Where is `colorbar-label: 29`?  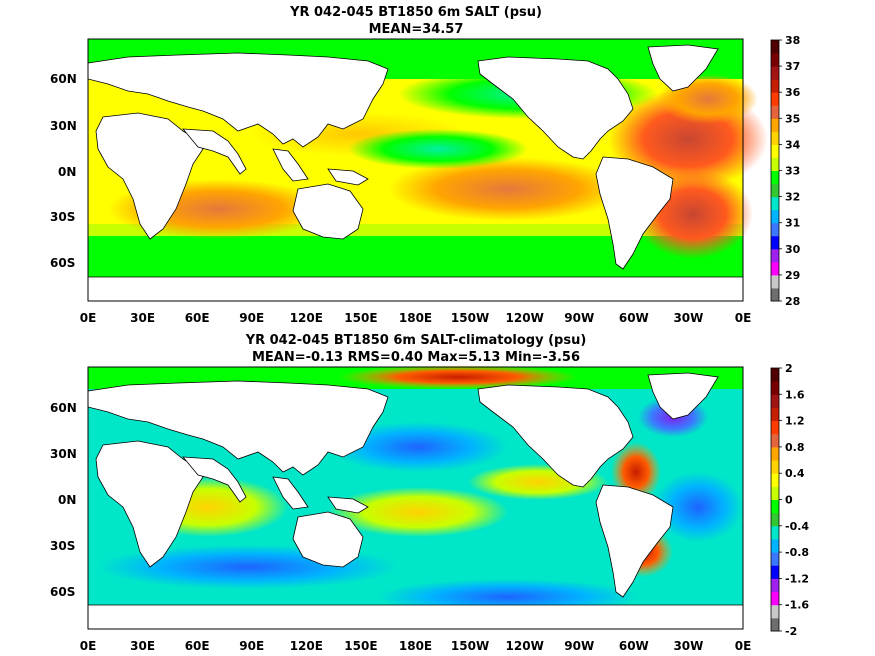
colorbar-label: 29 is located at coordinates (792, 275).